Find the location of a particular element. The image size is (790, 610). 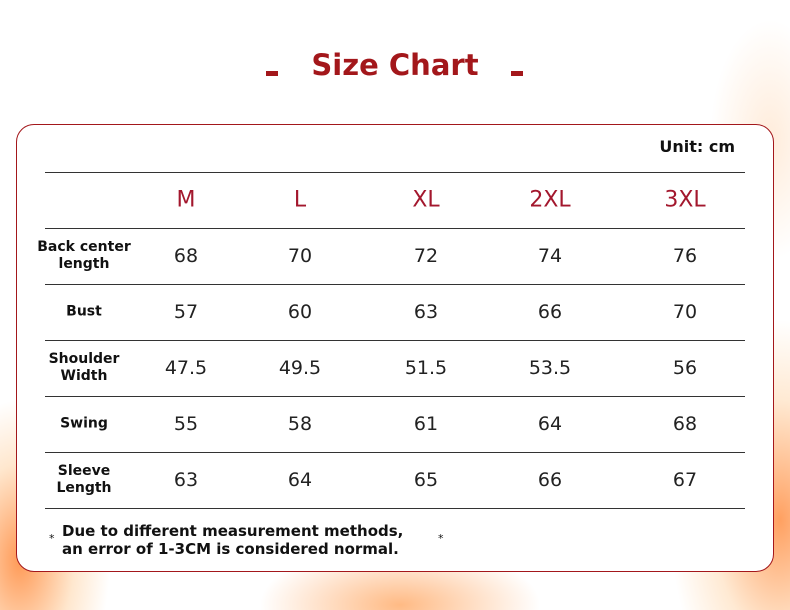

table-cell: 67 is located at coordinates (685, 480).